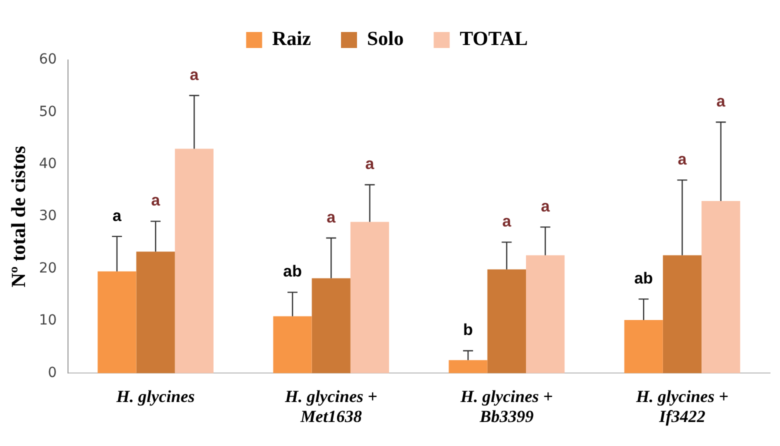 Image resolution: width=780 pixels, height=446 pixels. I want to click on x-tick-label: H. glycines, so click(155, 396).